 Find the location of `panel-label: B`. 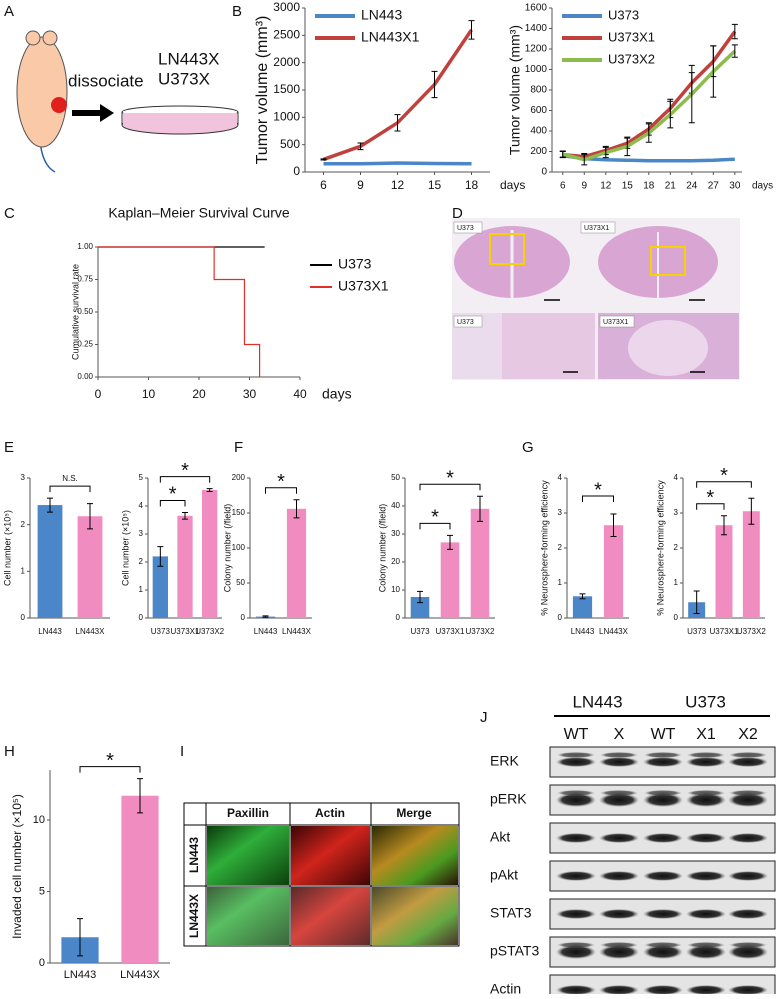

panel-label: B is located at coordinates (237, 11).